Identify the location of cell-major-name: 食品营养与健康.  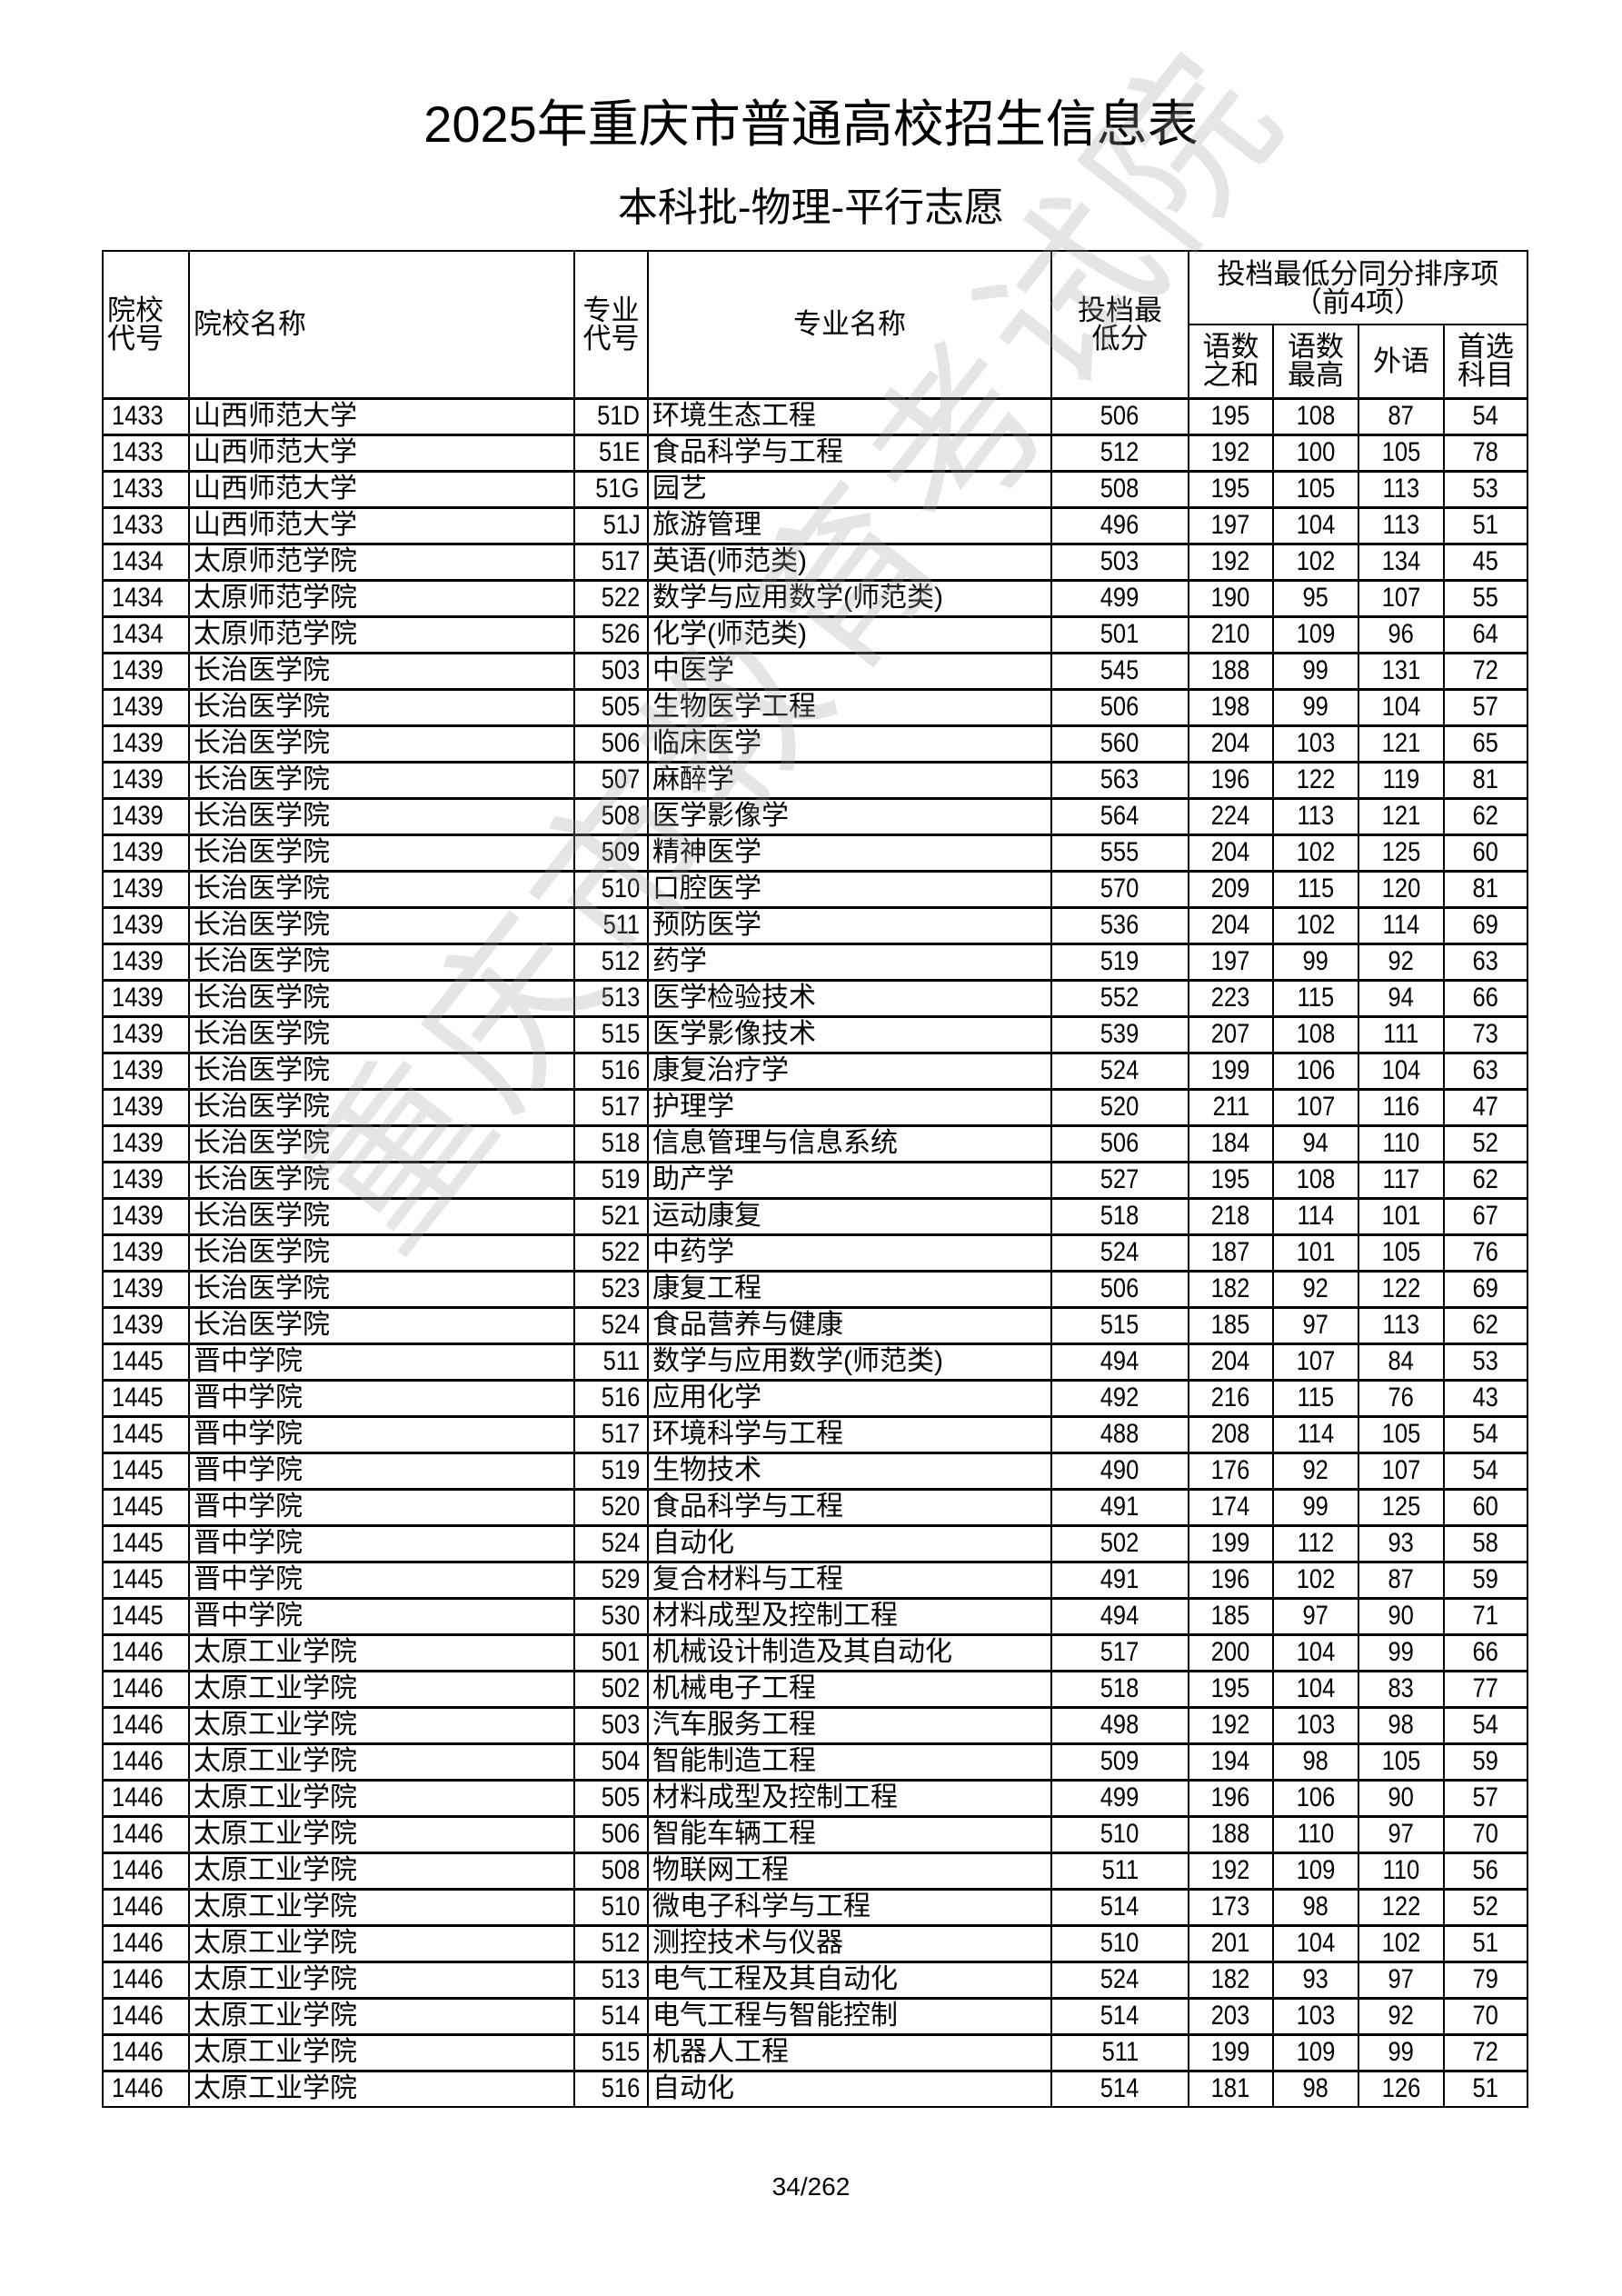
(849, 1324).